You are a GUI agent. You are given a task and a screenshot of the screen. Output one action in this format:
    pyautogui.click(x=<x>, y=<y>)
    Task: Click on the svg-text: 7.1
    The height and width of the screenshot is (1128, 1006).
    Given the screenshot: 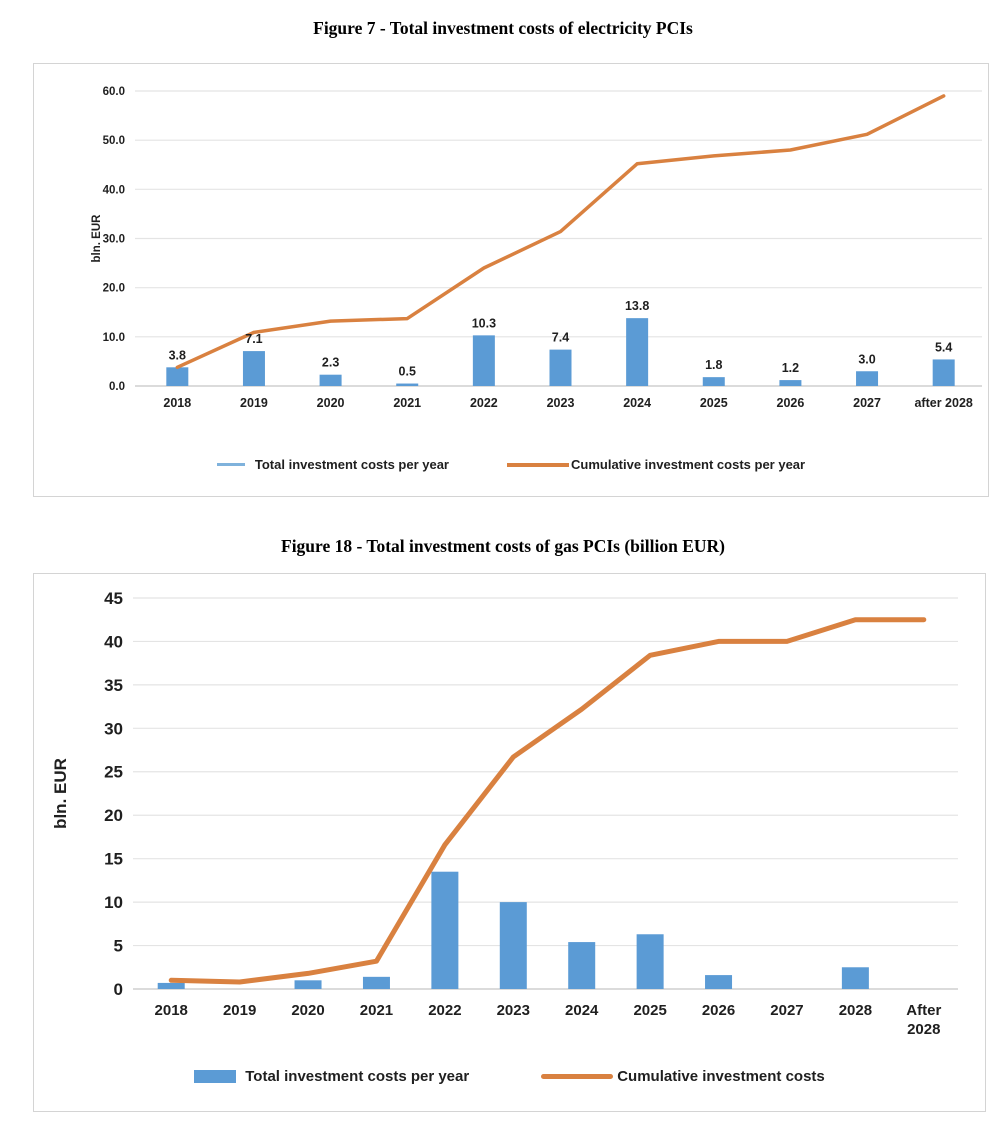 What is the action you would take?
    pyautogui.click(x=253, y=339)
    